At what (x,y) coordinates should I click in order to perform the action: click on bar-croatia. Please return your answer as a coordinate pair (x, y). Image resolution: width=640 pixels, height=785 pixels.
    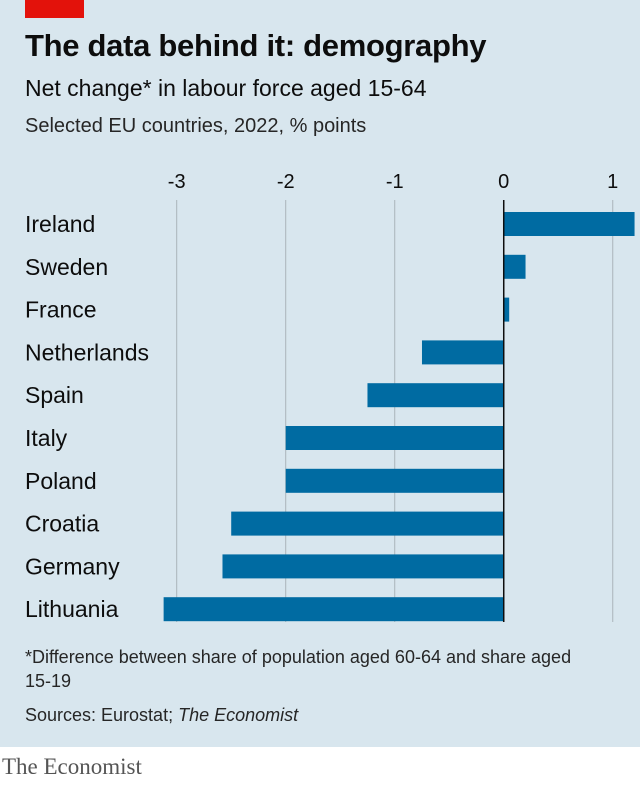
    Looking at the image, I should click on (367, 523).